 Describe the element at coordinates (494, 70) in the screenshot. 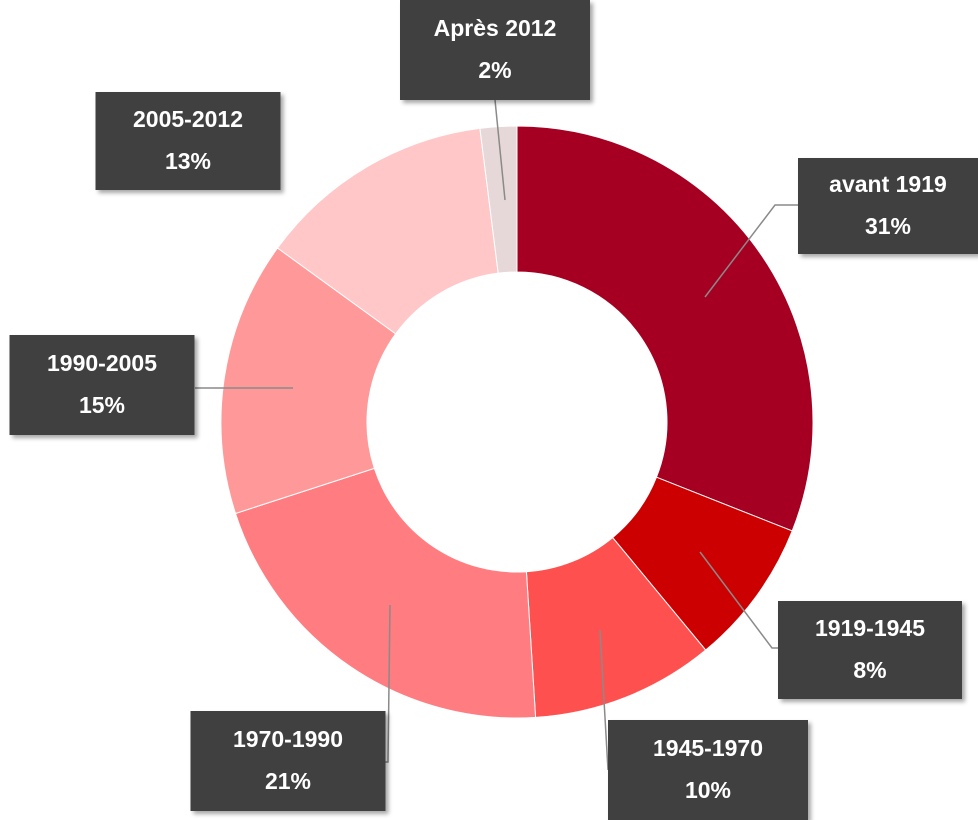

I see `value-label: 2%` at that location.